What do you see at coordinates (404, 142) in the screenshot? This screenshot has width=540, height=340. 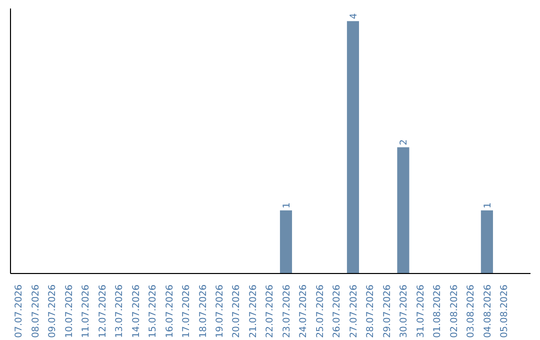 I see `data-label: 2` at bounding box center [404, 142].